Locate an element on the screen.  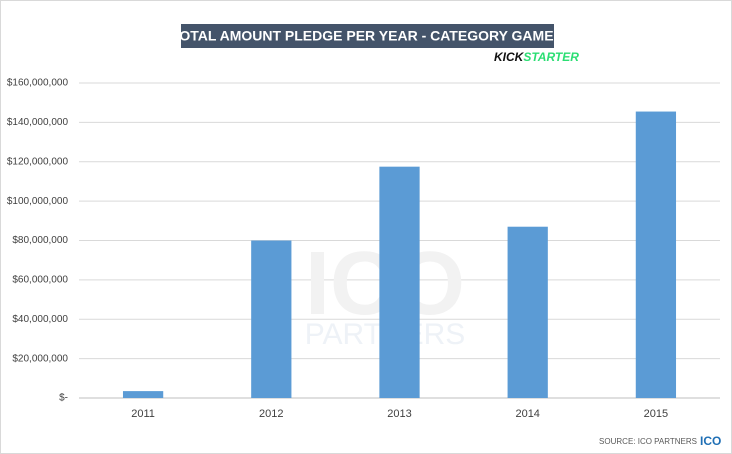
title-background is located at coordinates (367, 36).